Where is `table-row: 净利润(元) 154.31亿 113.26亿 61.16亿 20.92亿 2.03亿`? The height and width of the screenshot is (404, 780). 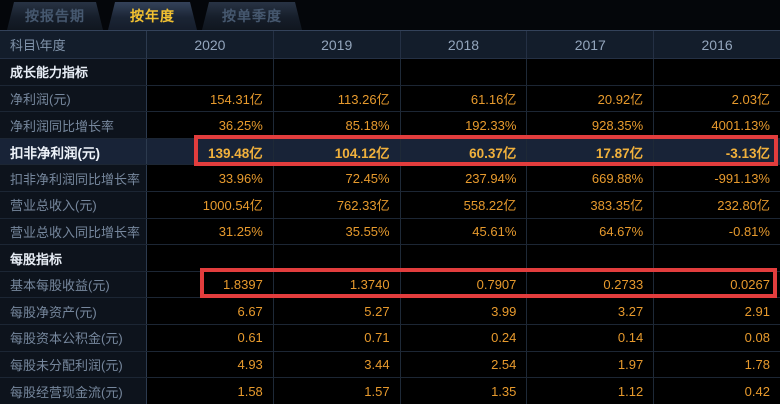 table-row: 净利润(元) 154.31亿 113.26亿 61.16亿 20.92亿 2.03亿 is located at coordinates (390, 99).